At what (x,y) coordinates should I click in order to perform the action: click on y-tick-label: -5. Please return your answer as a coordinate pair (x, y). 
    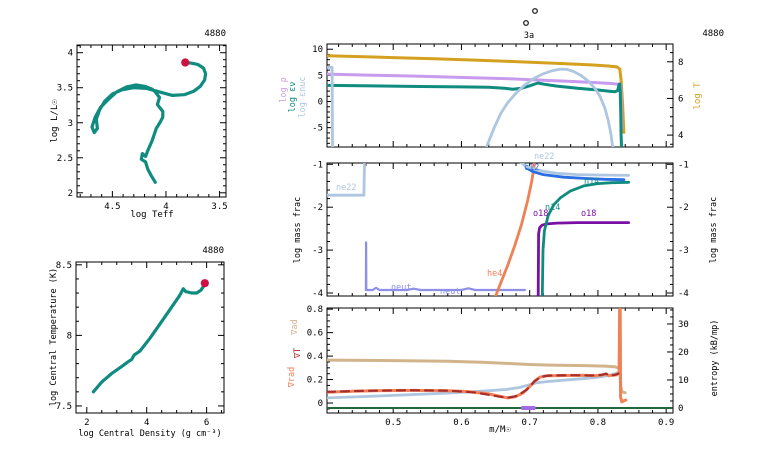
    Looking at the image, I should click on (317, 129).